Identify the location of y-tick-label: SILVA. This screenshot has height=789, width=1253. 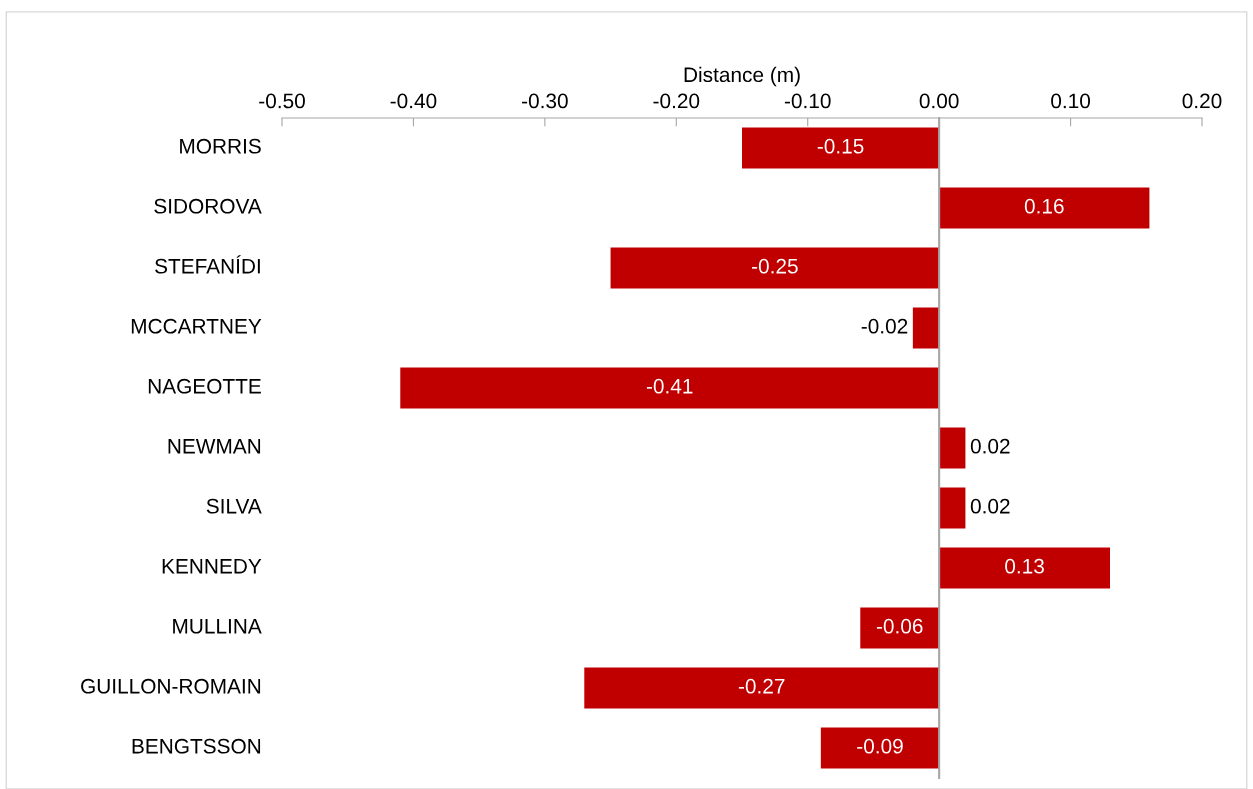
(234, 506).